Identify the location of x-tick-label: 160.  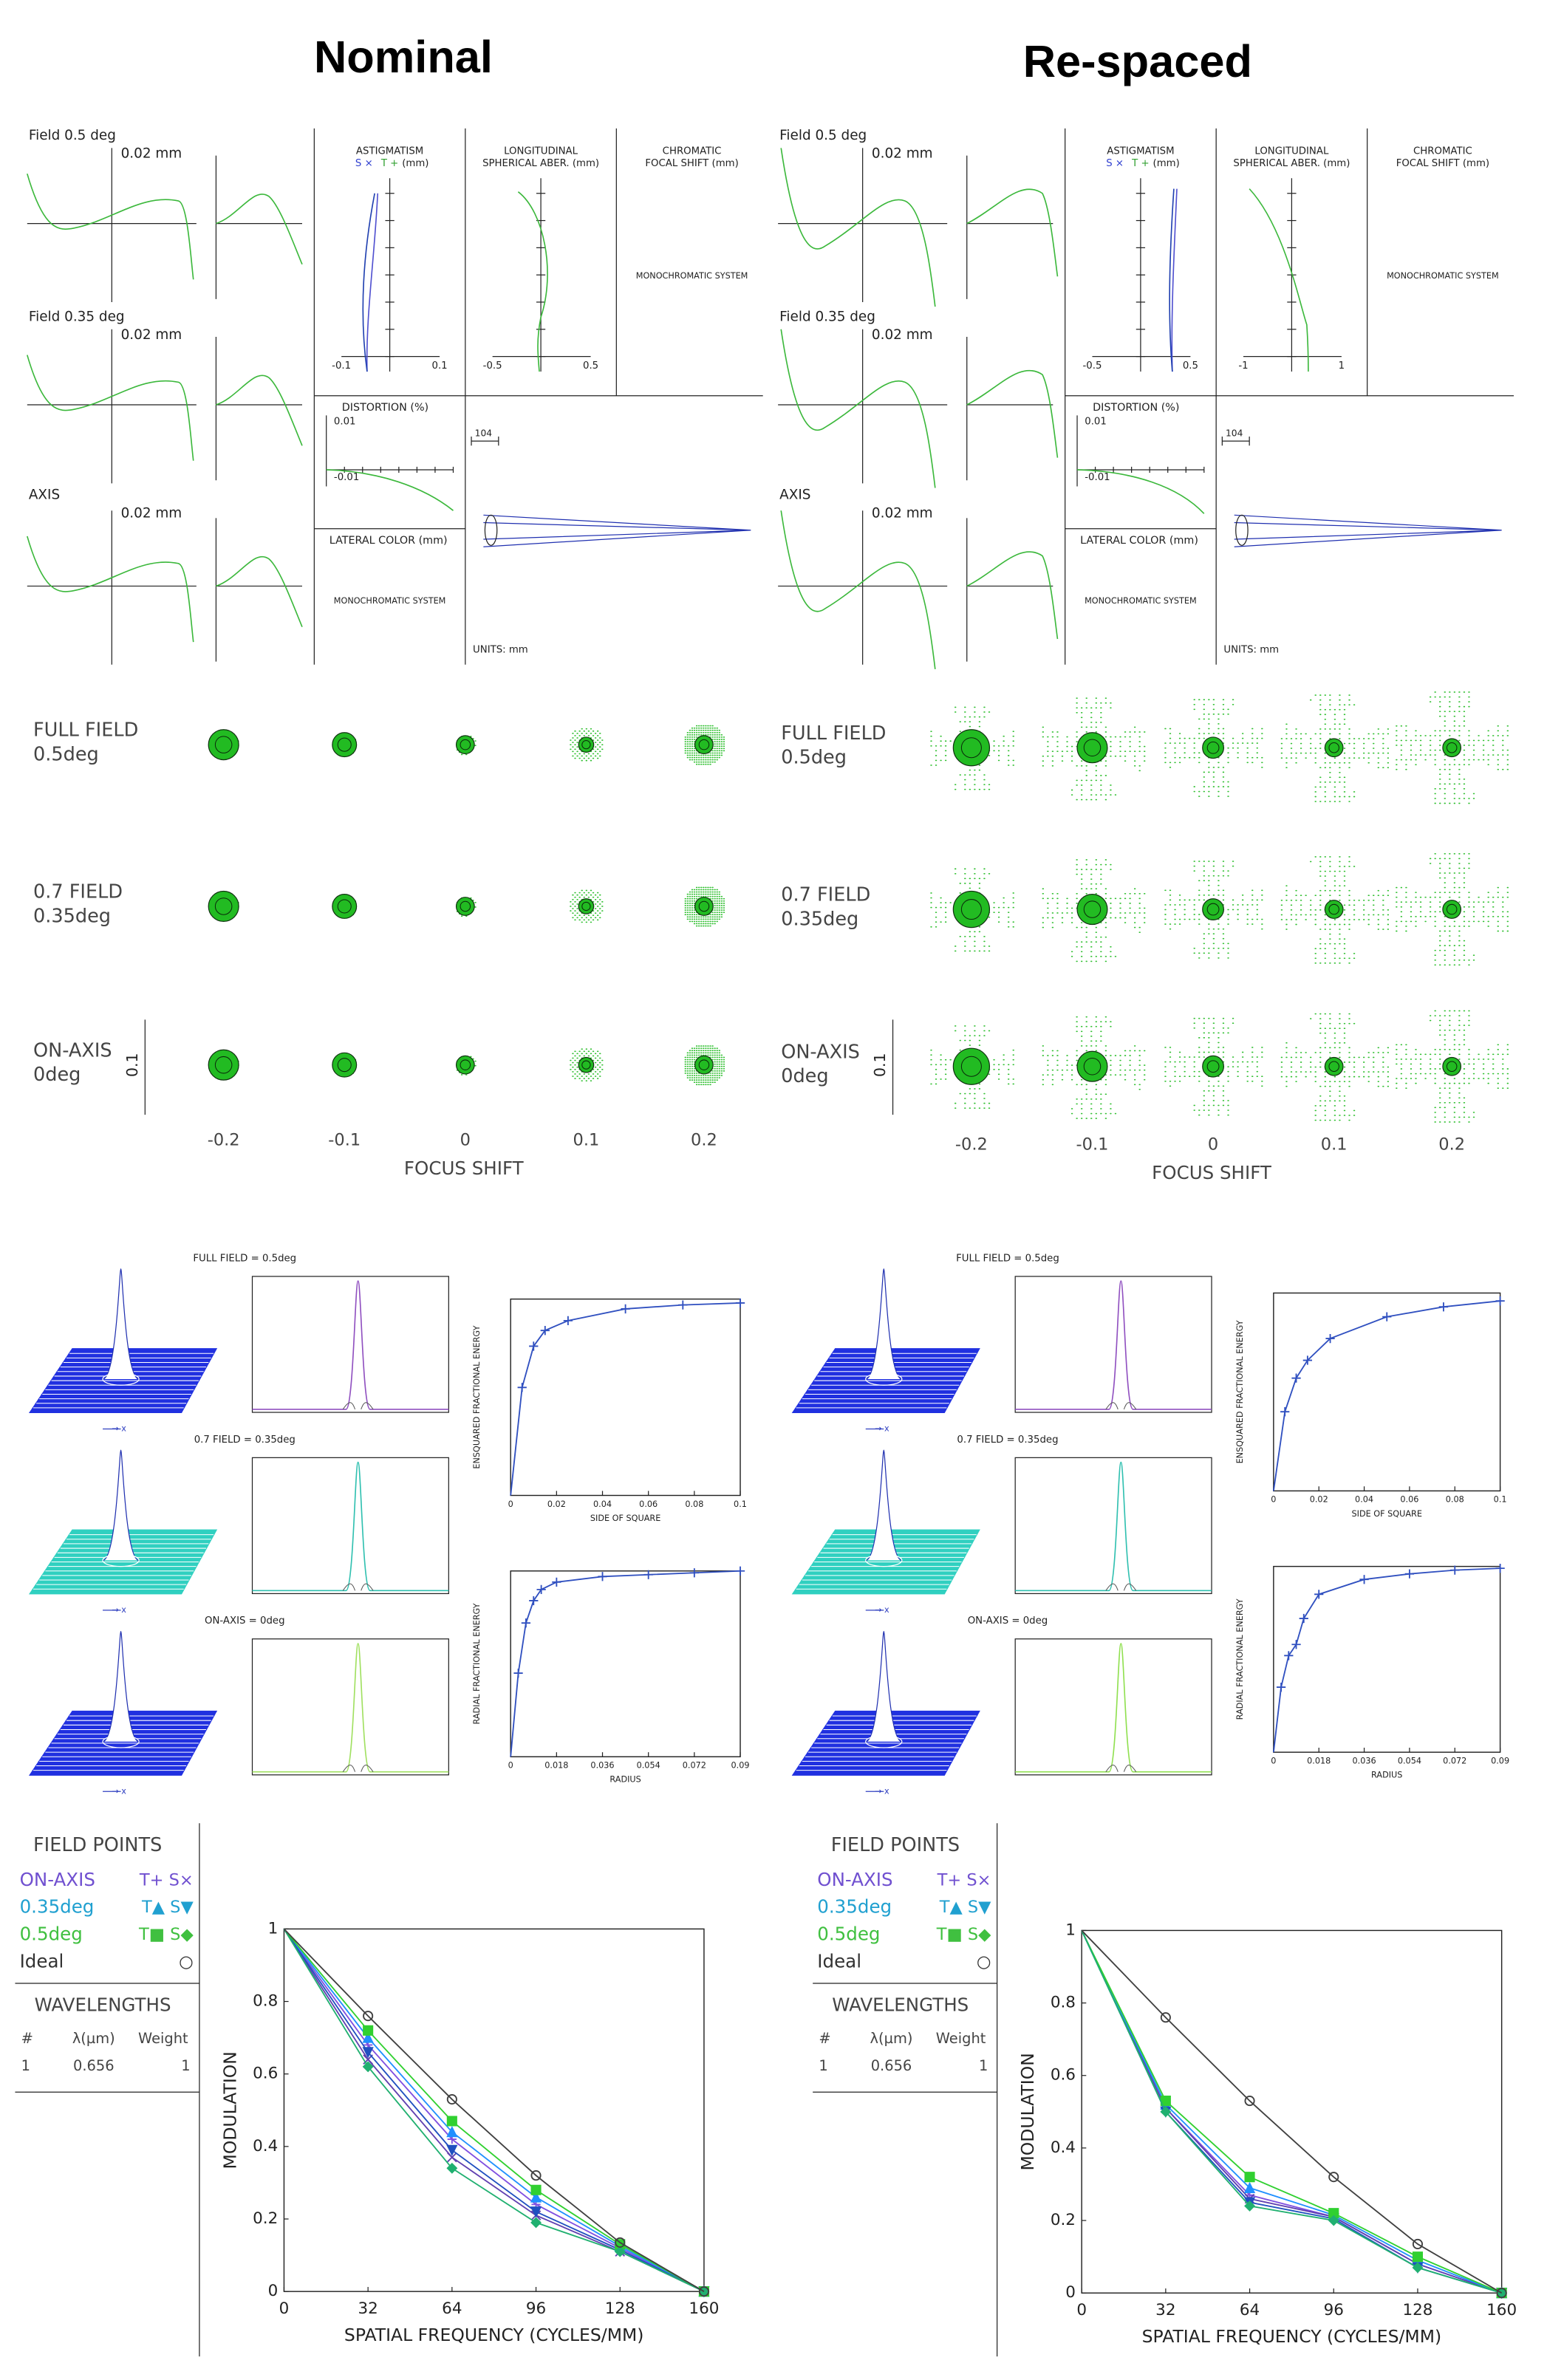
(704, 2309).